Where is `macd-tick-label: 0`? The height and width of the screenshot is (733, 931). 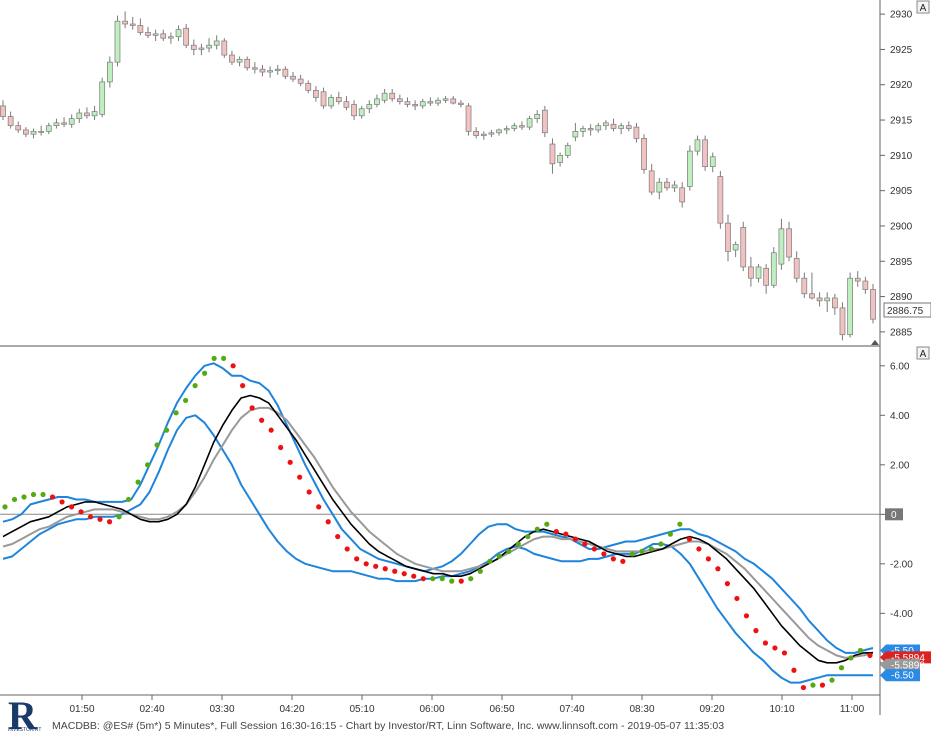
macd-tick-label: 0 is located at coordinates (894, 515).